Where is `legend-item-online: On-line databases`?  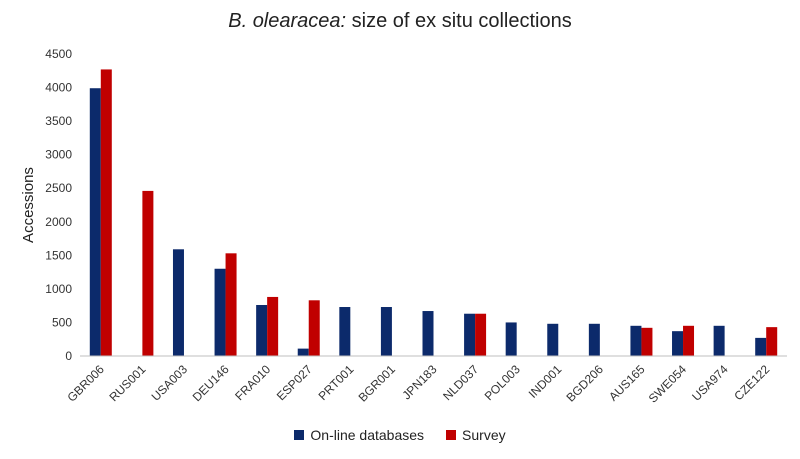 legend-item-online: On-line databases is located at coordinates (359, 435).